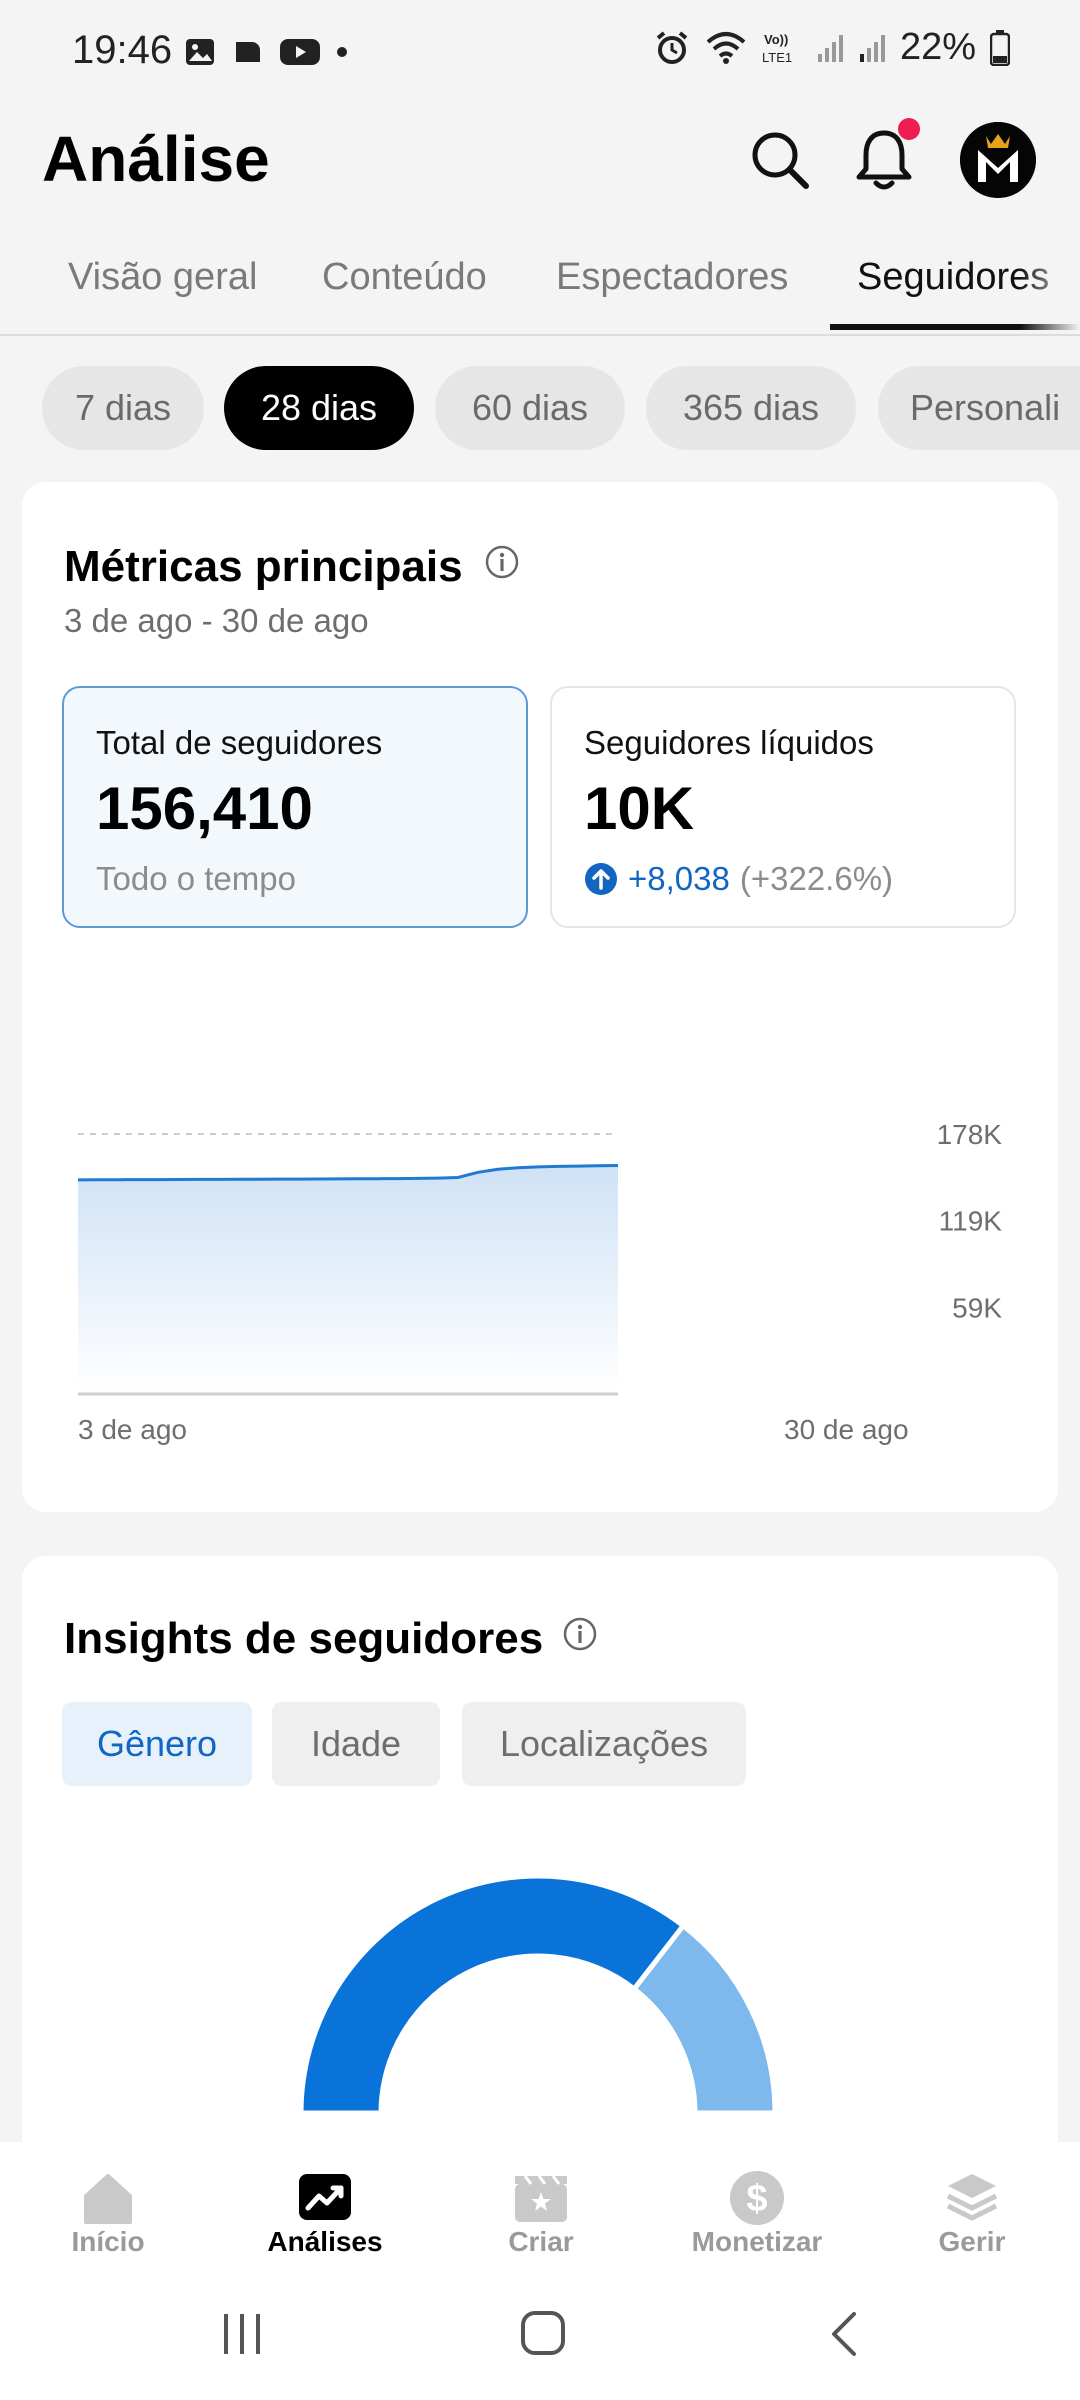 This screenshot has height=2400, width=1080. Describe the element at coordinates (979, 408) in the screenshot. I see `chip-personalizado: Personali` at that location.